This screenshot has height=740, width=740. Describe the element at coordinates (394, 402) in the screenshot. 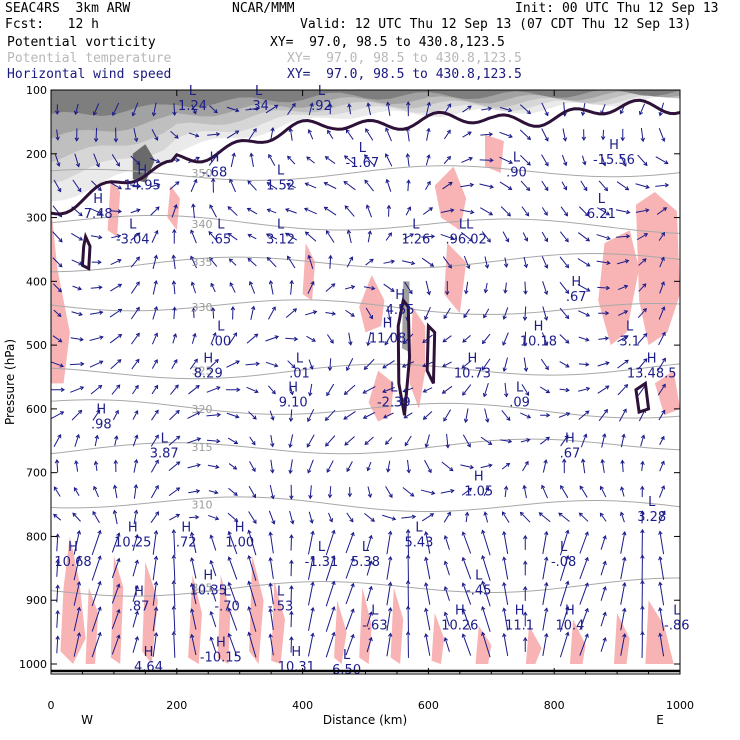

I see `extremum-value-label: -2.39` at that location.